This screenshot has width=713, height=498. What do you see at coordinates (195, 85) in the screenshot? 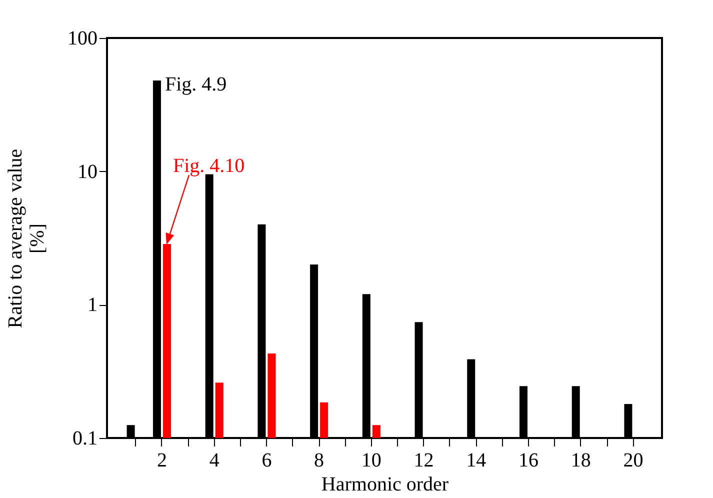
I see `annotation: Fig. 4.9` at bounding box center [195, 85].